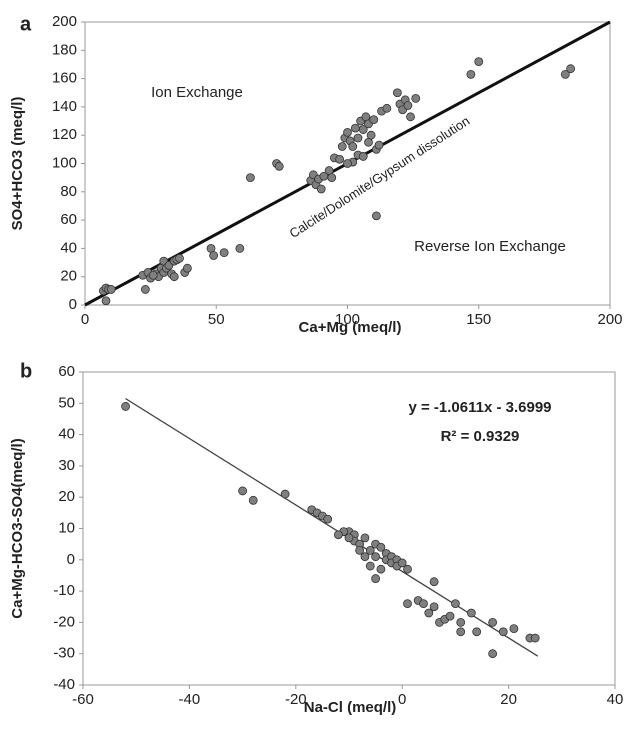 The width and height of the screenshot is (631, 744). Describe the element at coordinates (64, 653) in the screenshot. I see `y-tick-label: -30` at that location.